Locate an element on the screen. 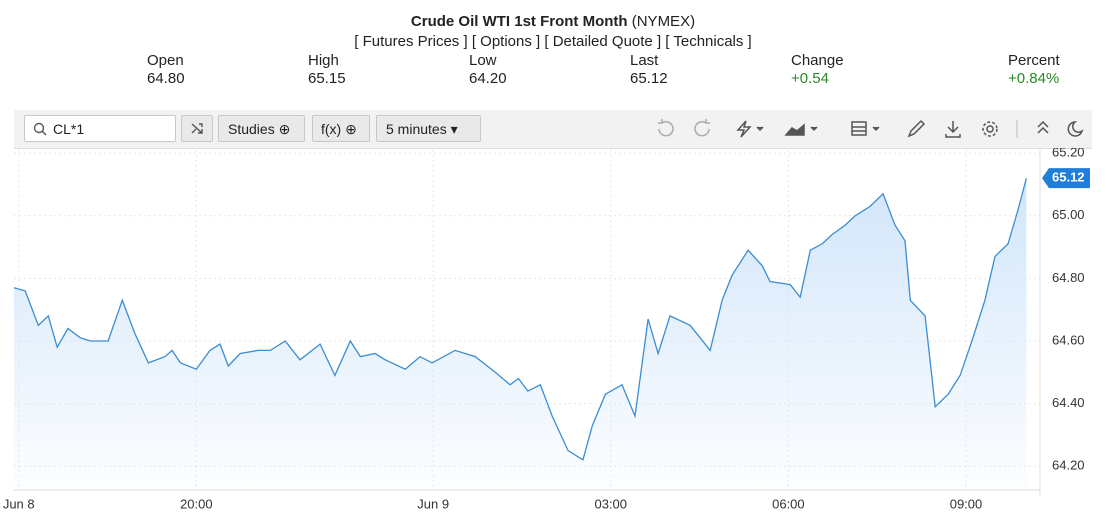 This screenshot has height=516, width=1106. title-row: Crude Oil WTI 1st Front Month (NYMEX) is located at coordinates (553, 21).